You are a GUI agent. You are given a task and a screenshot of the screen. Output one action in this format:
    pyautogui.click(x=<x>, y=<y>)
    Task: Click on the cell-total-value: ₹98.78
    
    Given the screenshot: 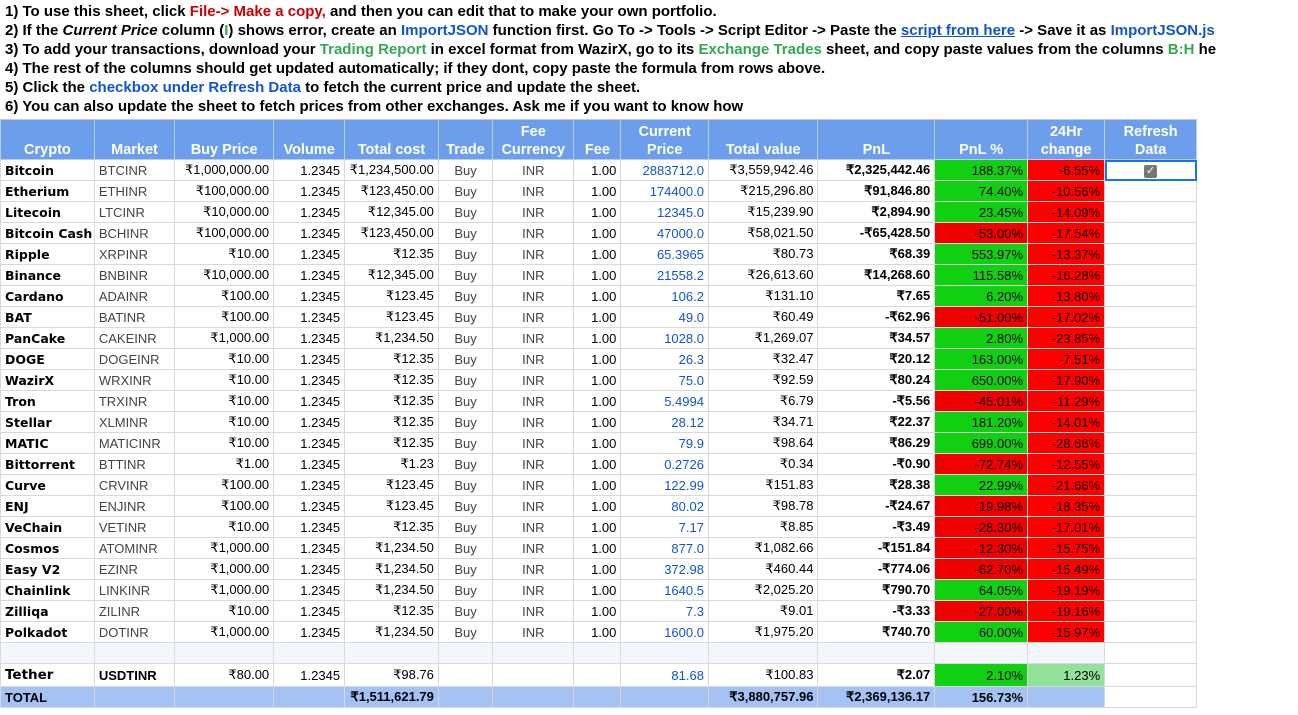 What is the action you would take?
    pyautogui.click(x=763, y=506)
    